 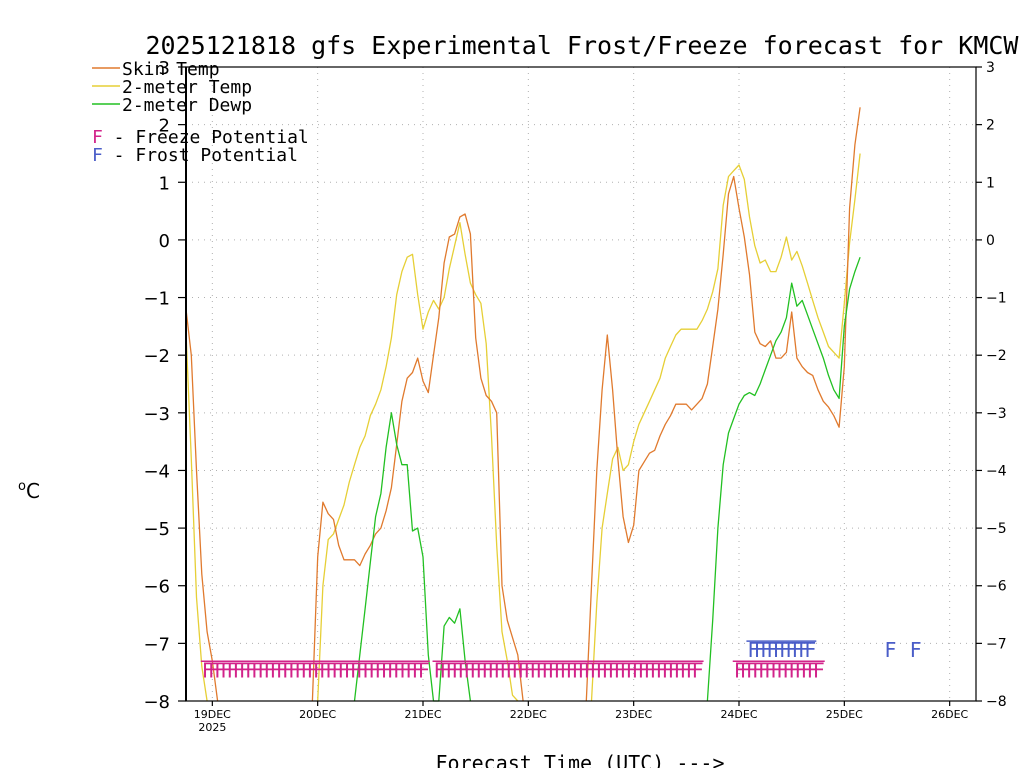 I want to click on y-tick-label-right-3: −5, so click(x=996, y=529).